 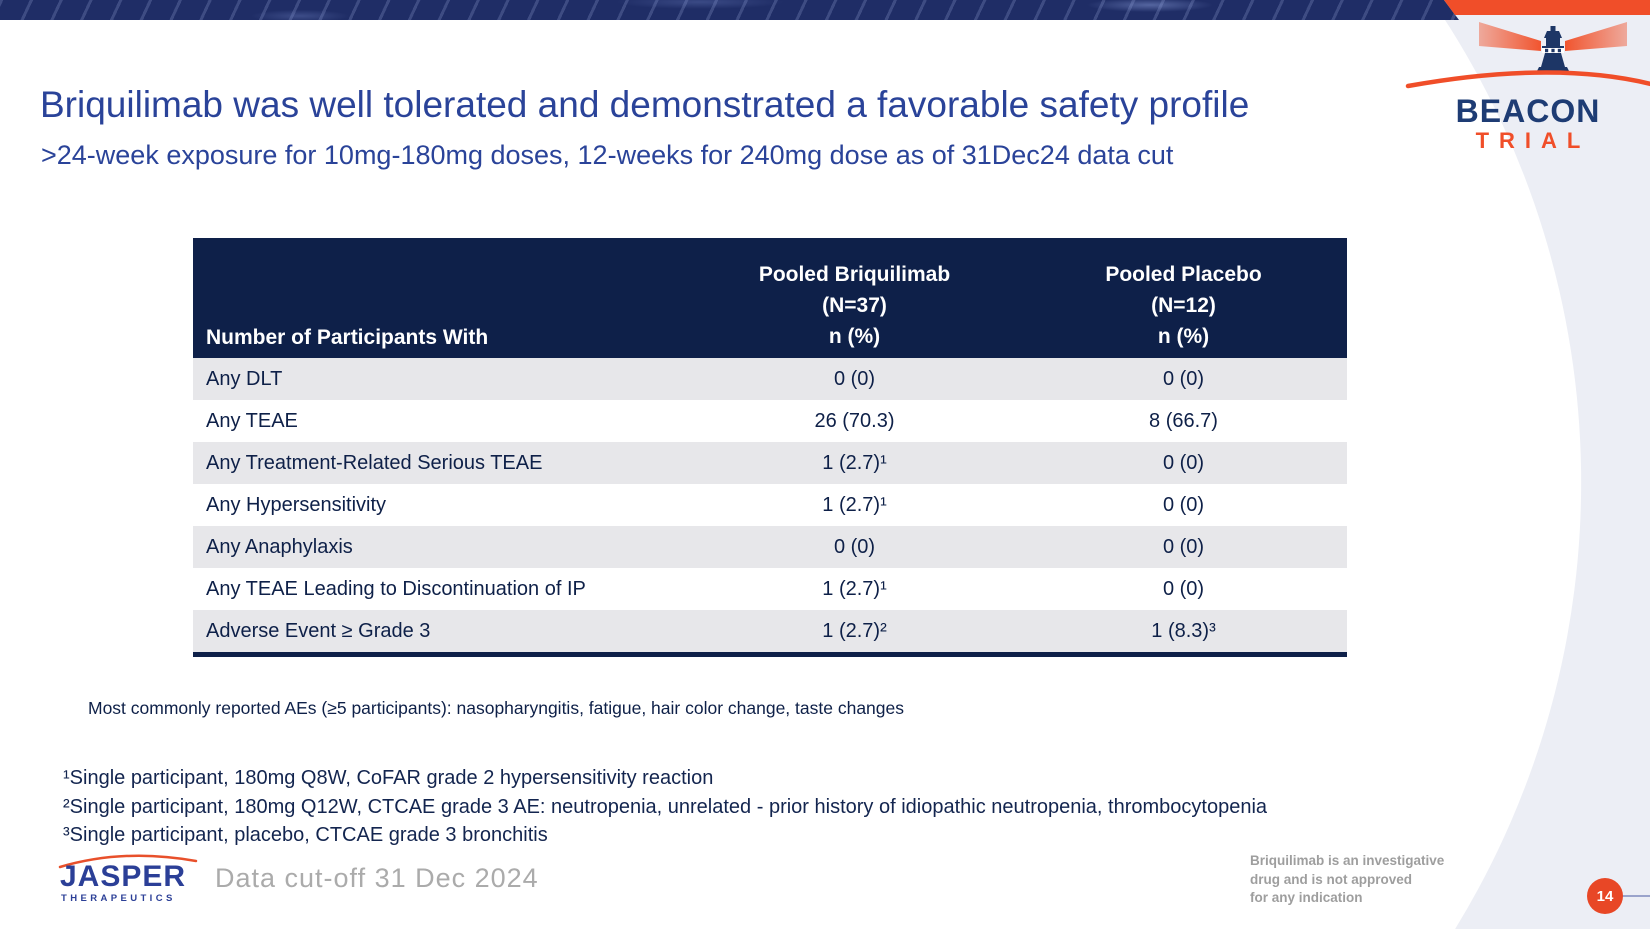 What do you see at coordinates (377, 878) in the screenshot?
I see `data-cutoff-text: Data cut-off 31 Dec 2024` at bounding box center [377, 878].